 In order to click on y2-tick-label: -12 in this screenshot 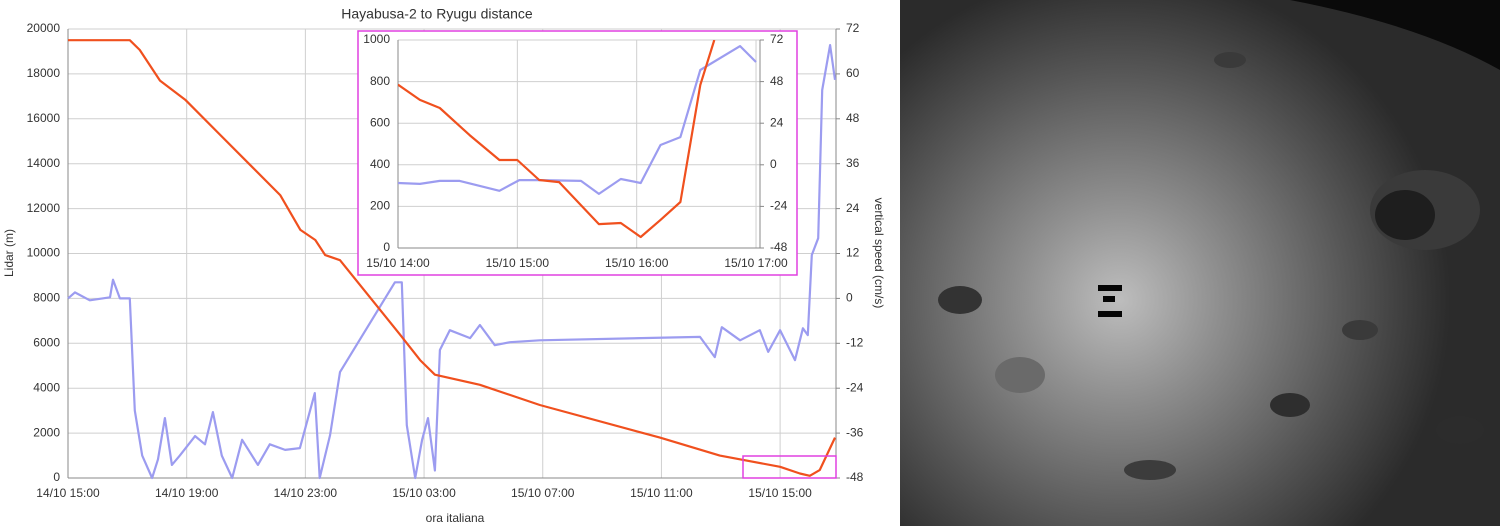, I will do `click(855, 342)`.